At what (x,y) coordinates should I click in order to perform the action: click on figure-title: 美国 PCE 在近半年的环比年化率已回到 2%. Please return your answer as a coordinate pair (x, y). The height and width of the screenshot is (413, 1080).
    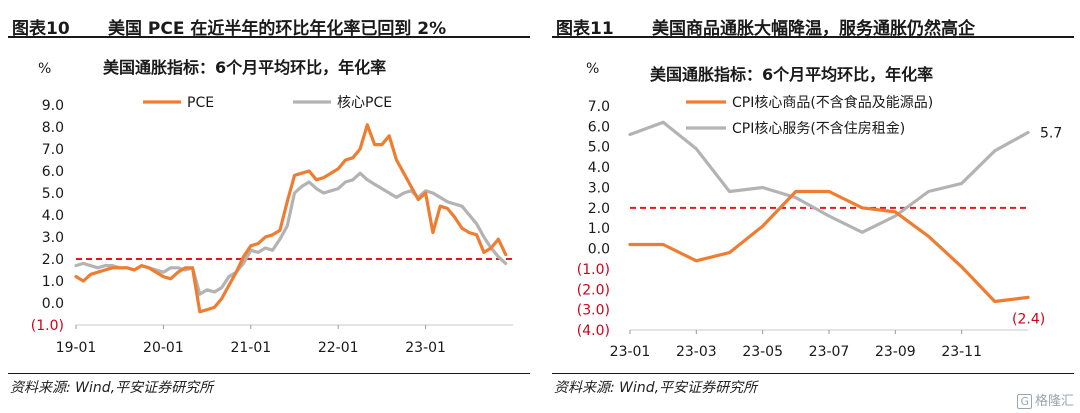
    Looking at the image, I should click on (277, 29).